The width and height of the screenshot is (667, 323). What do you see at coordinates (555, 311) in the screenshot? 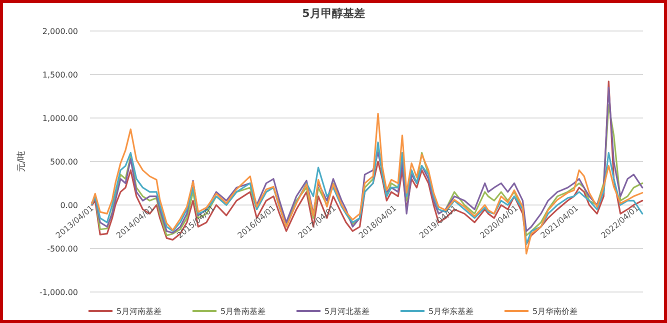
I see `legend-label: 5月华南价差` at bounding box center [555, 311].